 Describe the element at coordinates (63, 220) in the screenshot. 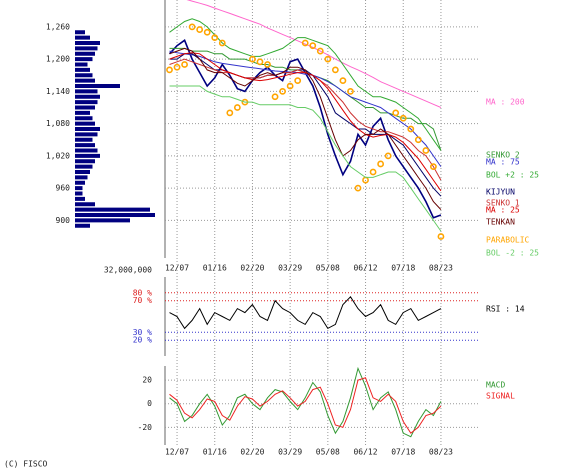

I see `y-tick-label: 900` at that location.